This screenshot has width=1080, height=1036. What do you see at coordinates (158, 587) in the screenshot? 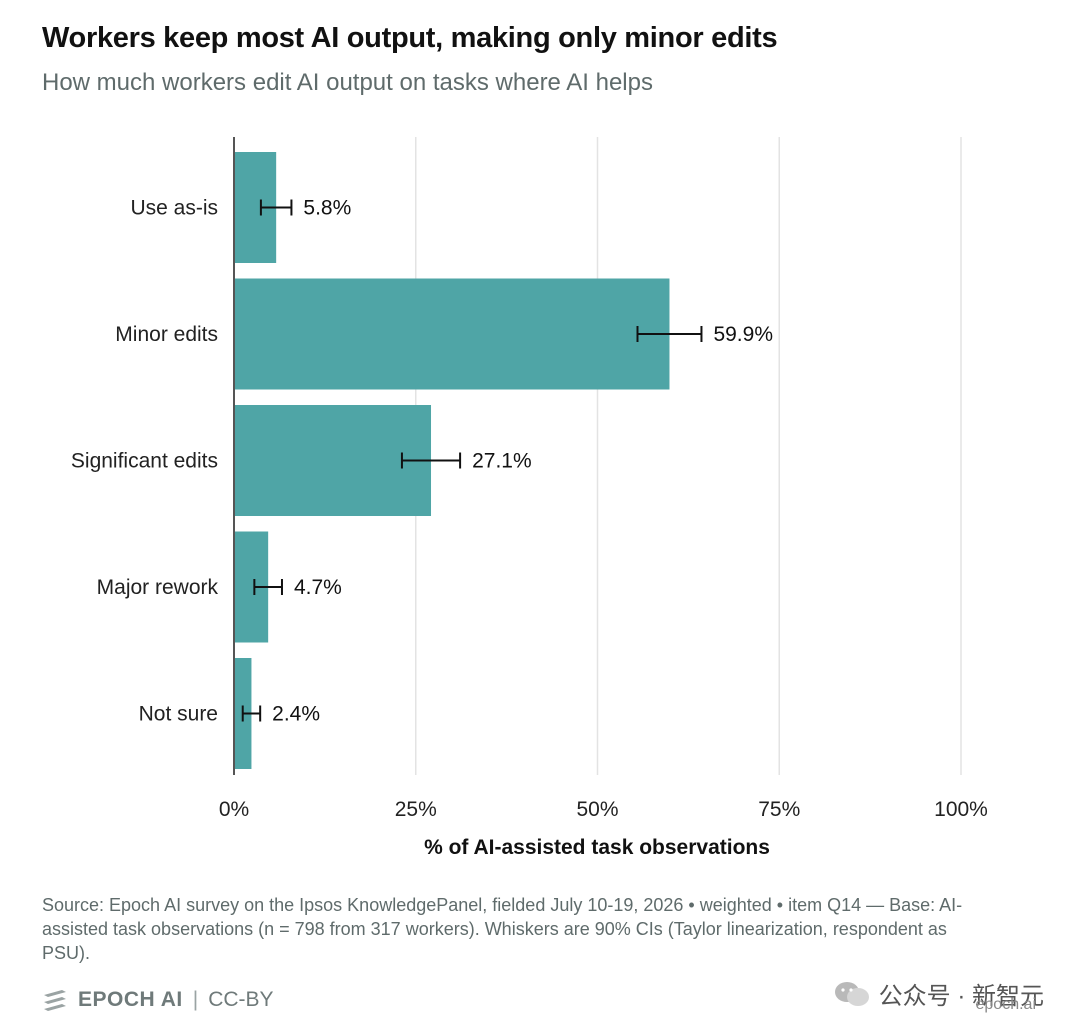
I see `category-label: Major rework` at bounding box center [158, 587].